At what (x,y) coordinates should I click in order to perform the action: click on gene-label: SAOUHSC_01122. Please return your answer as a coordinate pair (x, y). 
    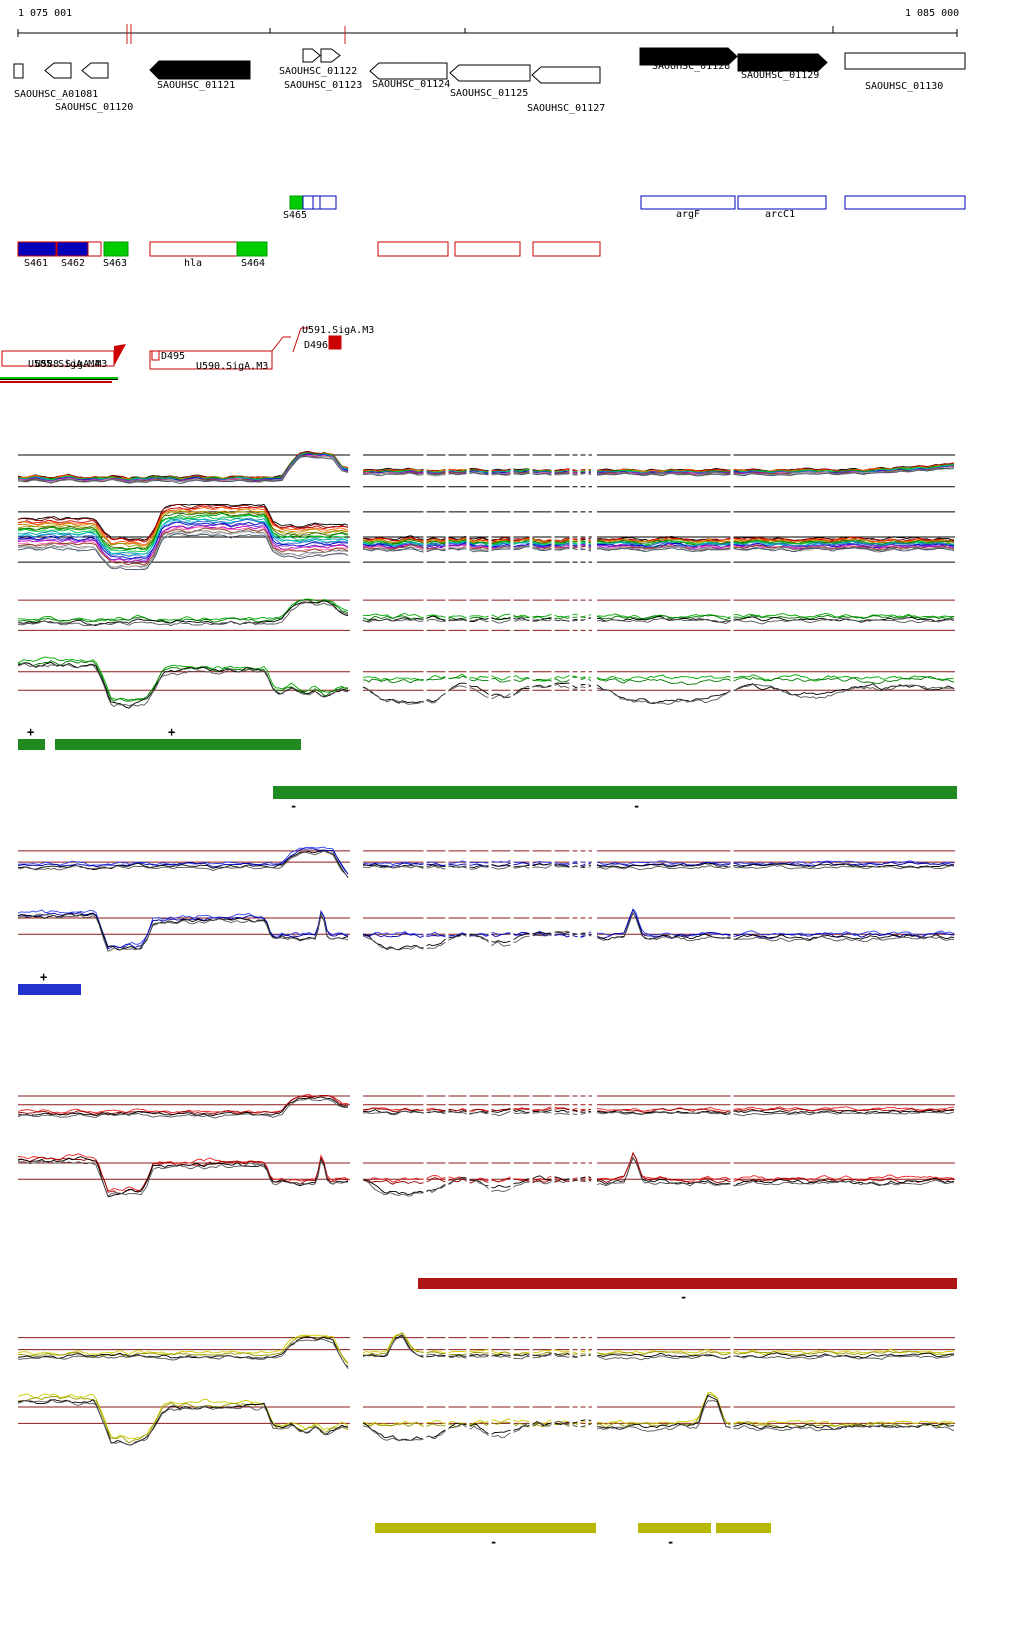
    Looking at the image, I should click on (318, 71).